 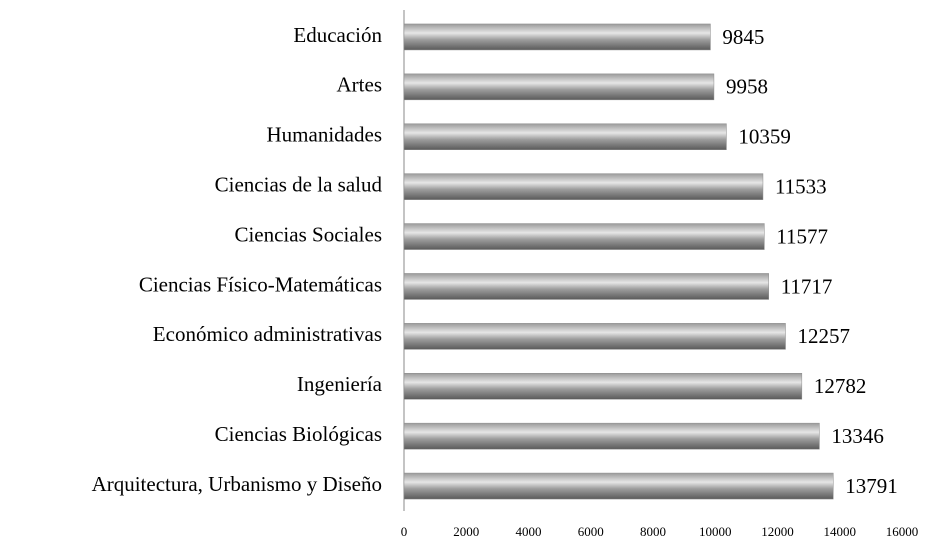 What do you see at coordinates (653, 531) in the screenshot?
I see `x-tick-label: 8000` at bounding box center [653, 531].